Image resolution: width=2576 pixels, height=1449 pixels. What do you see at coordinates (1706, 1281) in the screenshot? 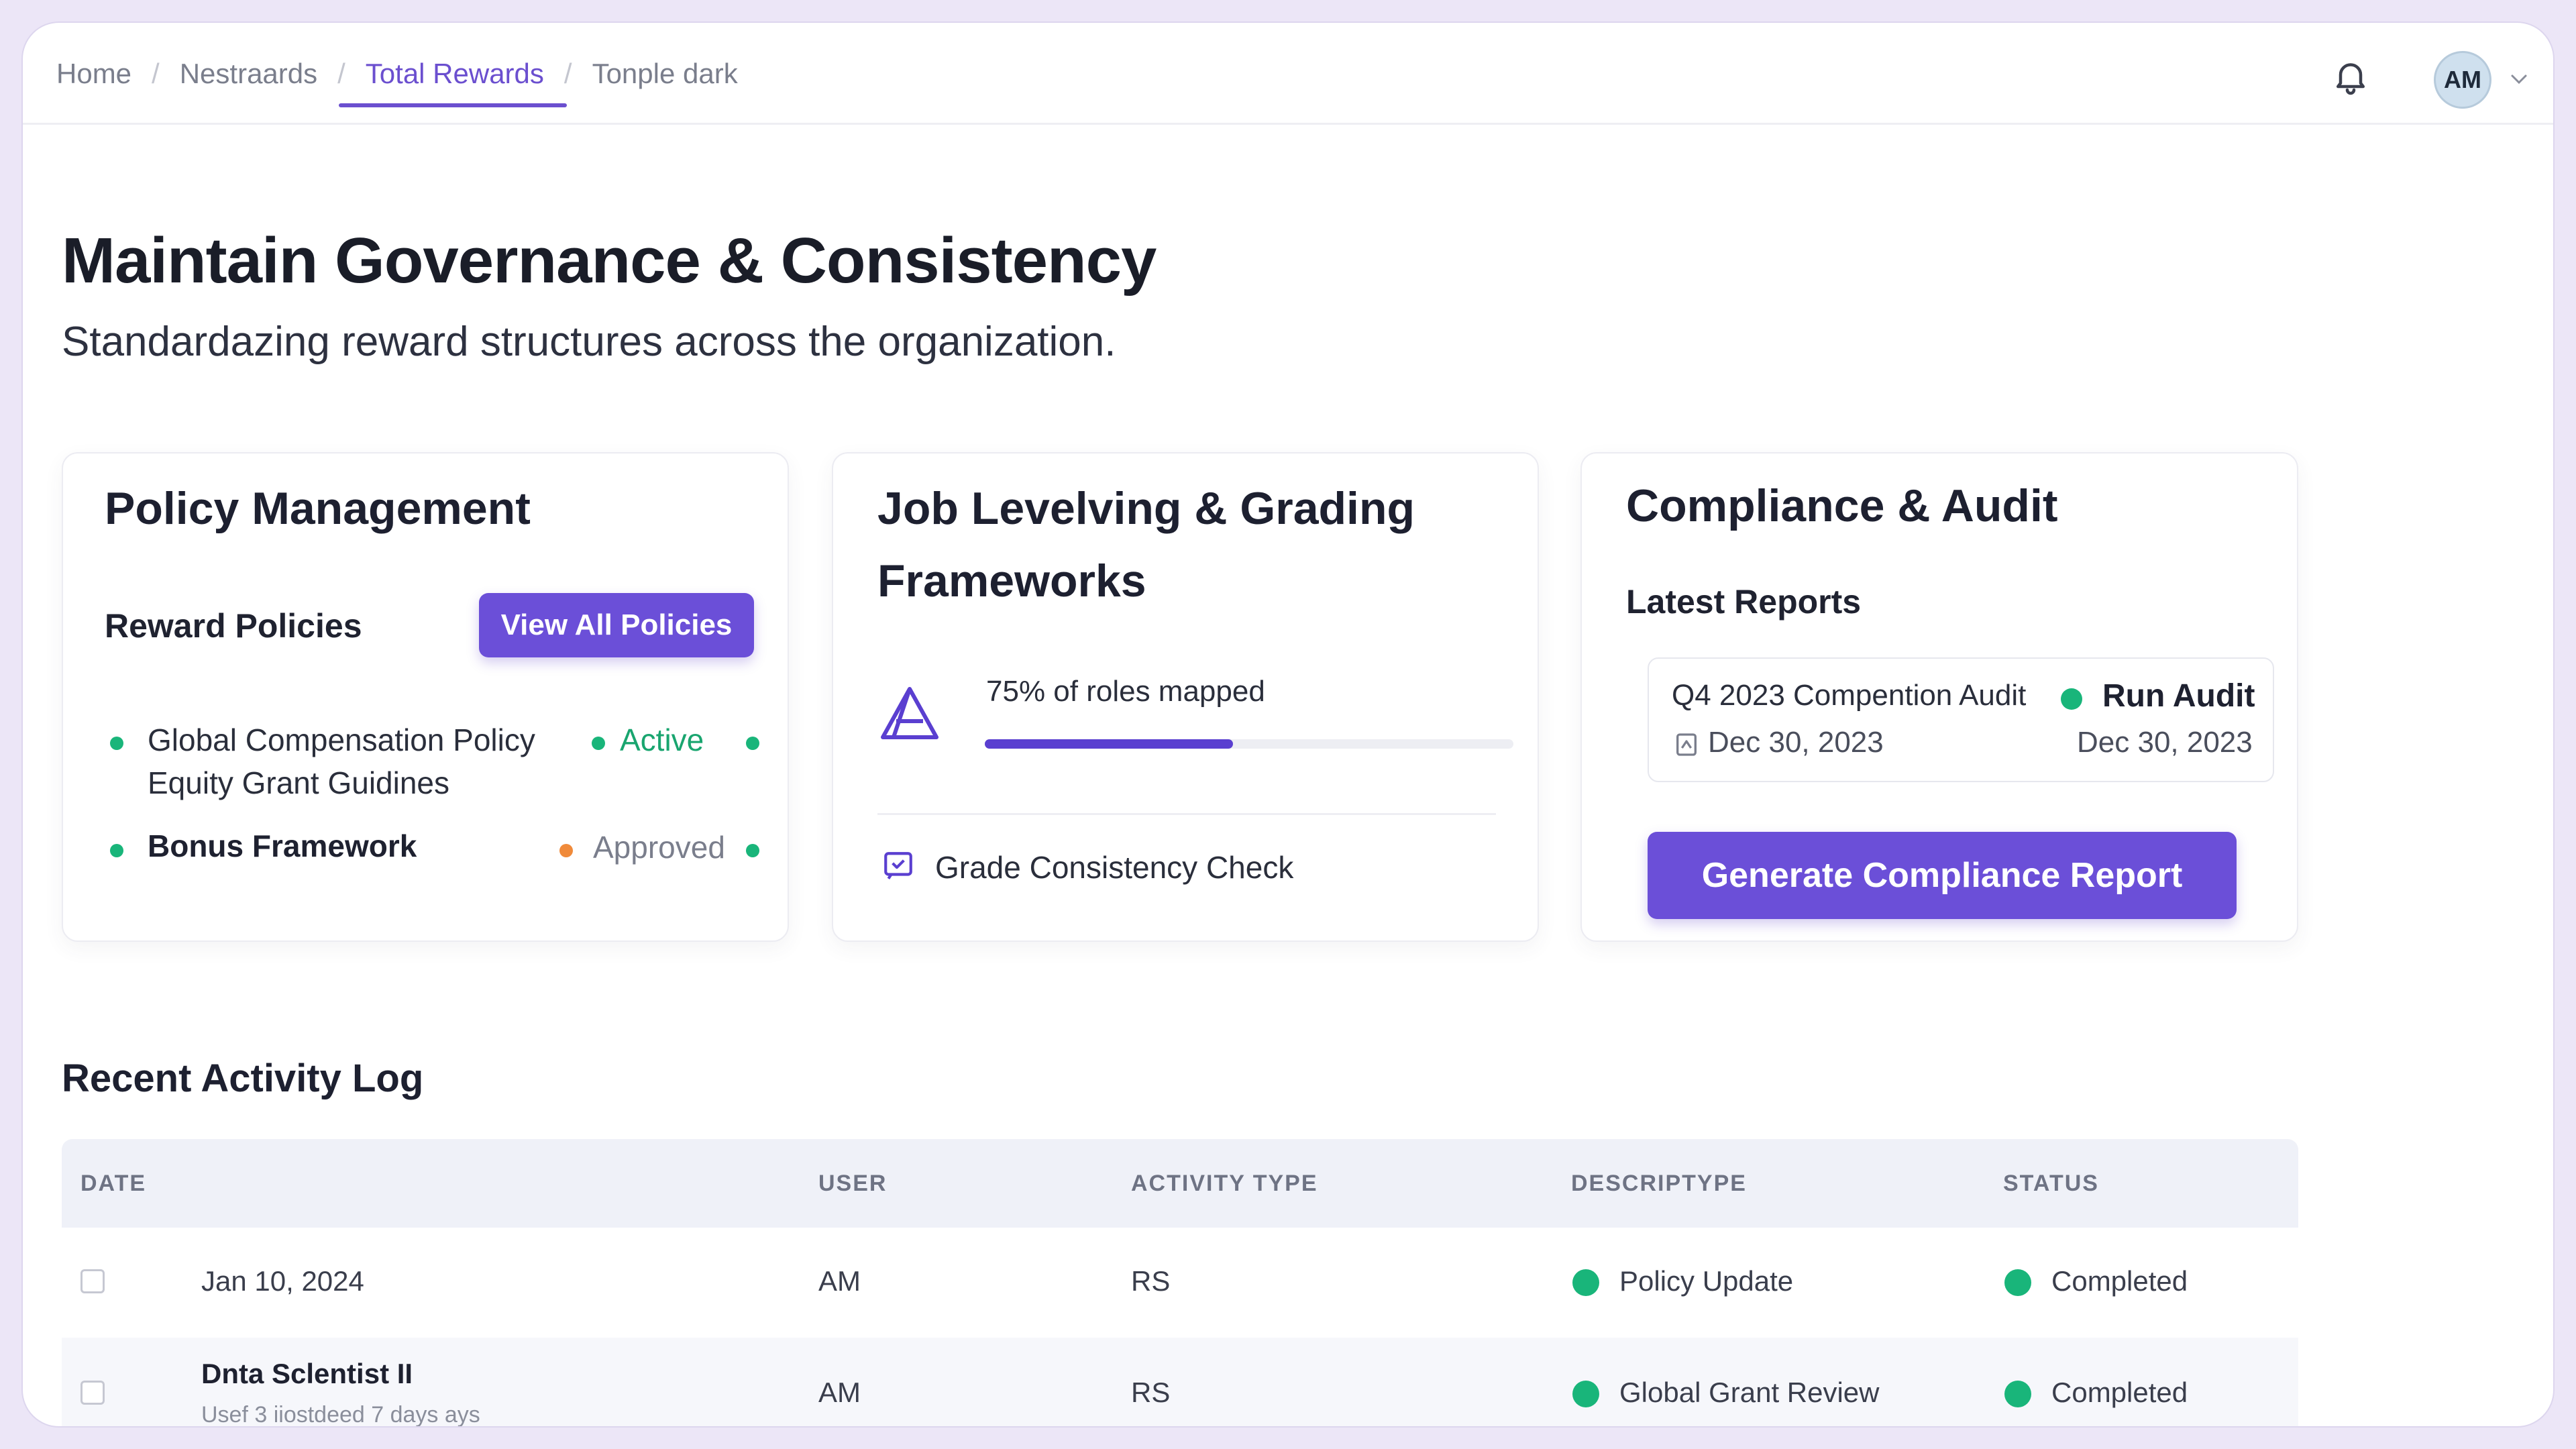
I see `cell-description: Policy Update` at bounding box center [1706, 1281].